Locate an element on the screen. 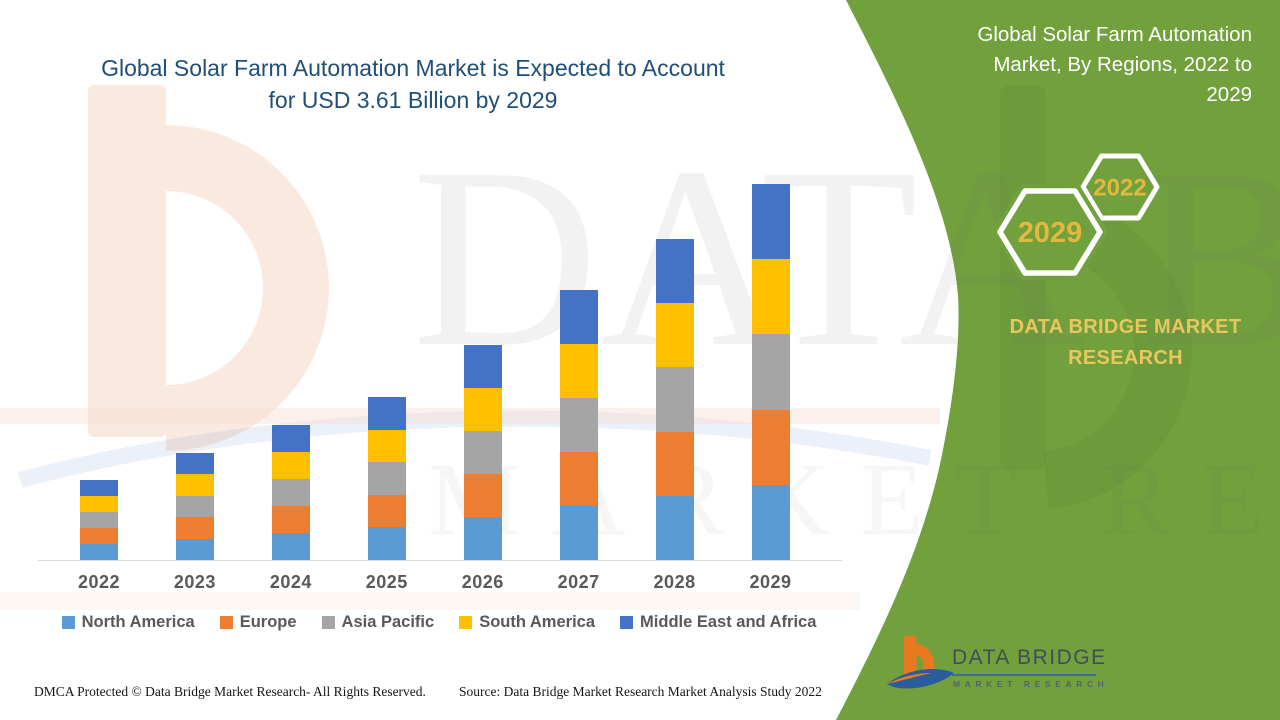 The width and height of the screenshot is (1280, 720). bar-segment-2024-south-america is located at coordinates (290, 465).